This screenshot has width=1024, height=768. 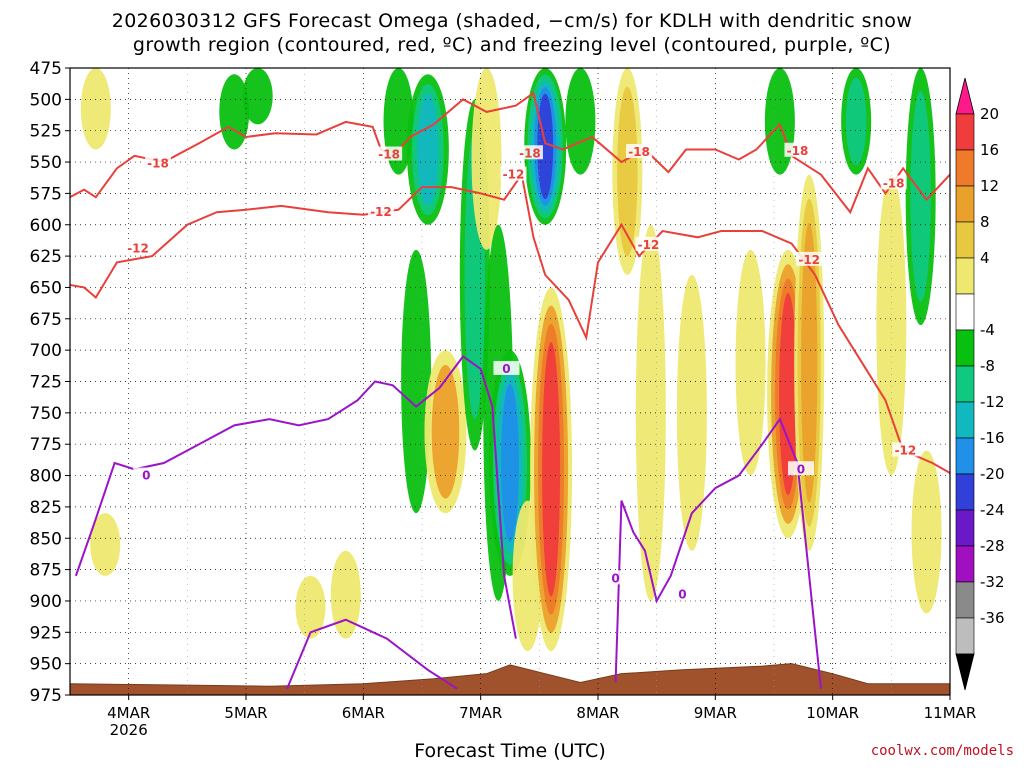 I want to click on colorbar-tick-label: -32, so click(x=992, y=582).